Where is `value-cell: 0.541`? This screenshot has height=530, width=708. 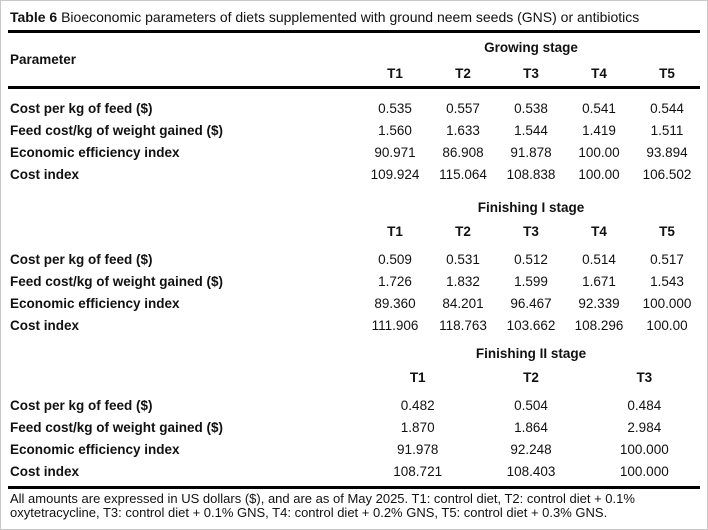
value-cell: 0.541 is located at coordinates (599, 108).